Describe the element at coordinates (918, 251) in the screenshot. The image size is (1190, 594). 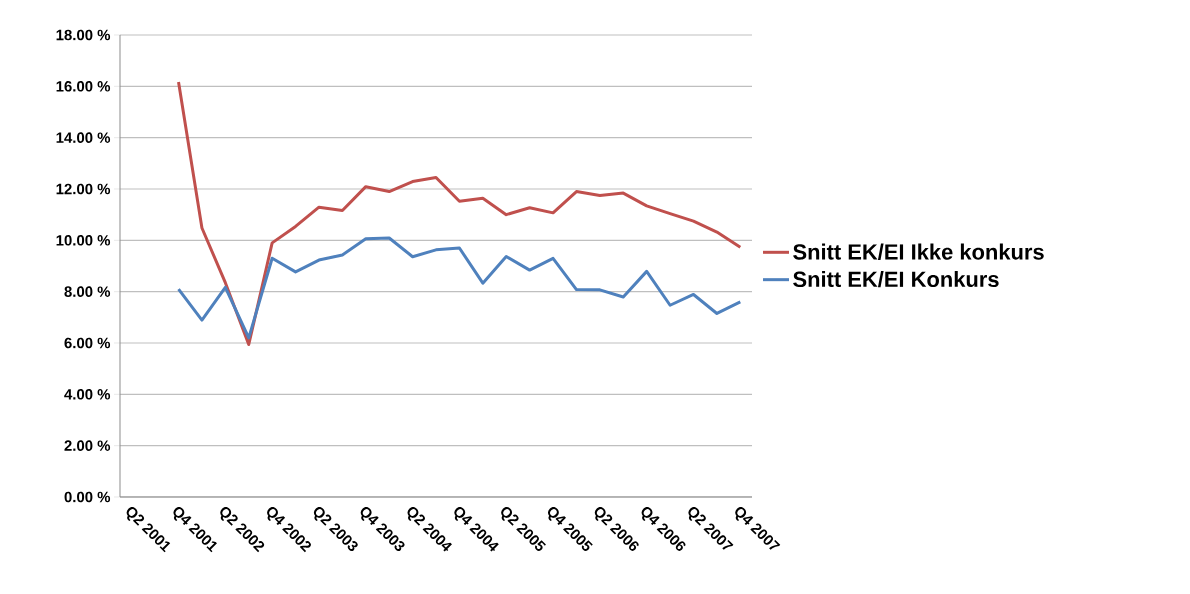
I see `legend-label: Snitt EK/EI Ikke konkurs` at that location.